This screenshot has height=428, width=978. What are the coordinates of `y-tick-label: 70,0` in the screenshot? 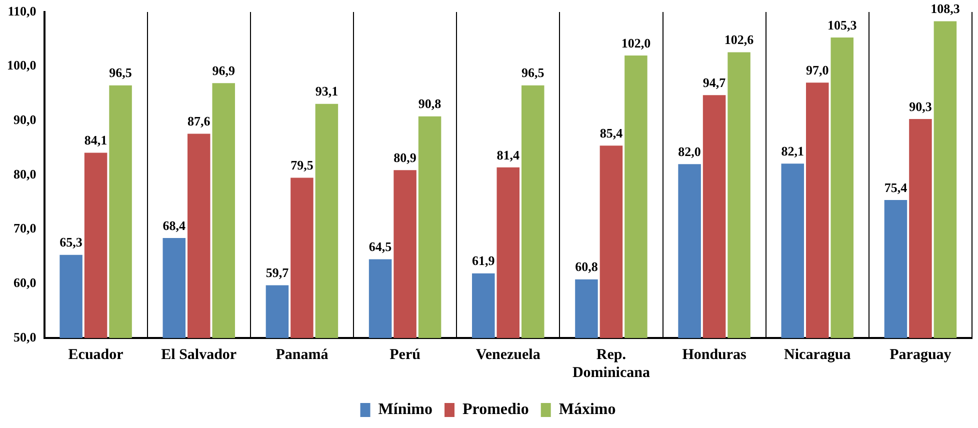 It's located at (25, 228).